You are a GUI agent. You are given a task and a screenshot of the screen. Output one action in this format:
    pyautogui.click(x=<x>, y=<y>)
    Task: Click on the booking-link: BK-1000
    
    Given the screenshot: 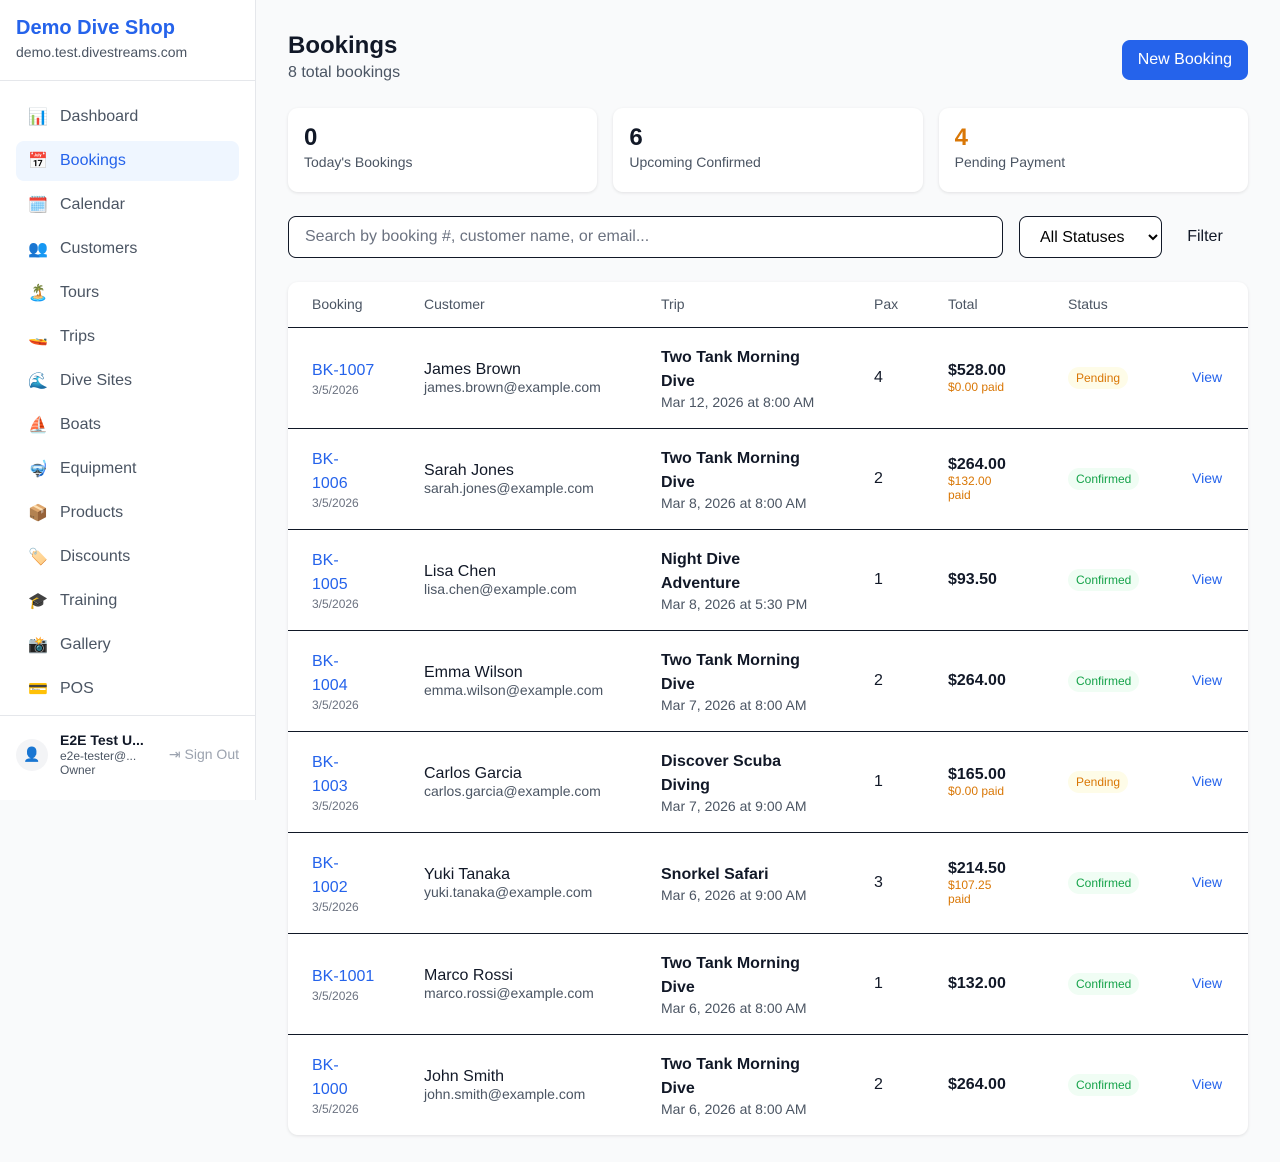 What is the action you would take?
    pyautogui.click(x=330, y=1077)
    